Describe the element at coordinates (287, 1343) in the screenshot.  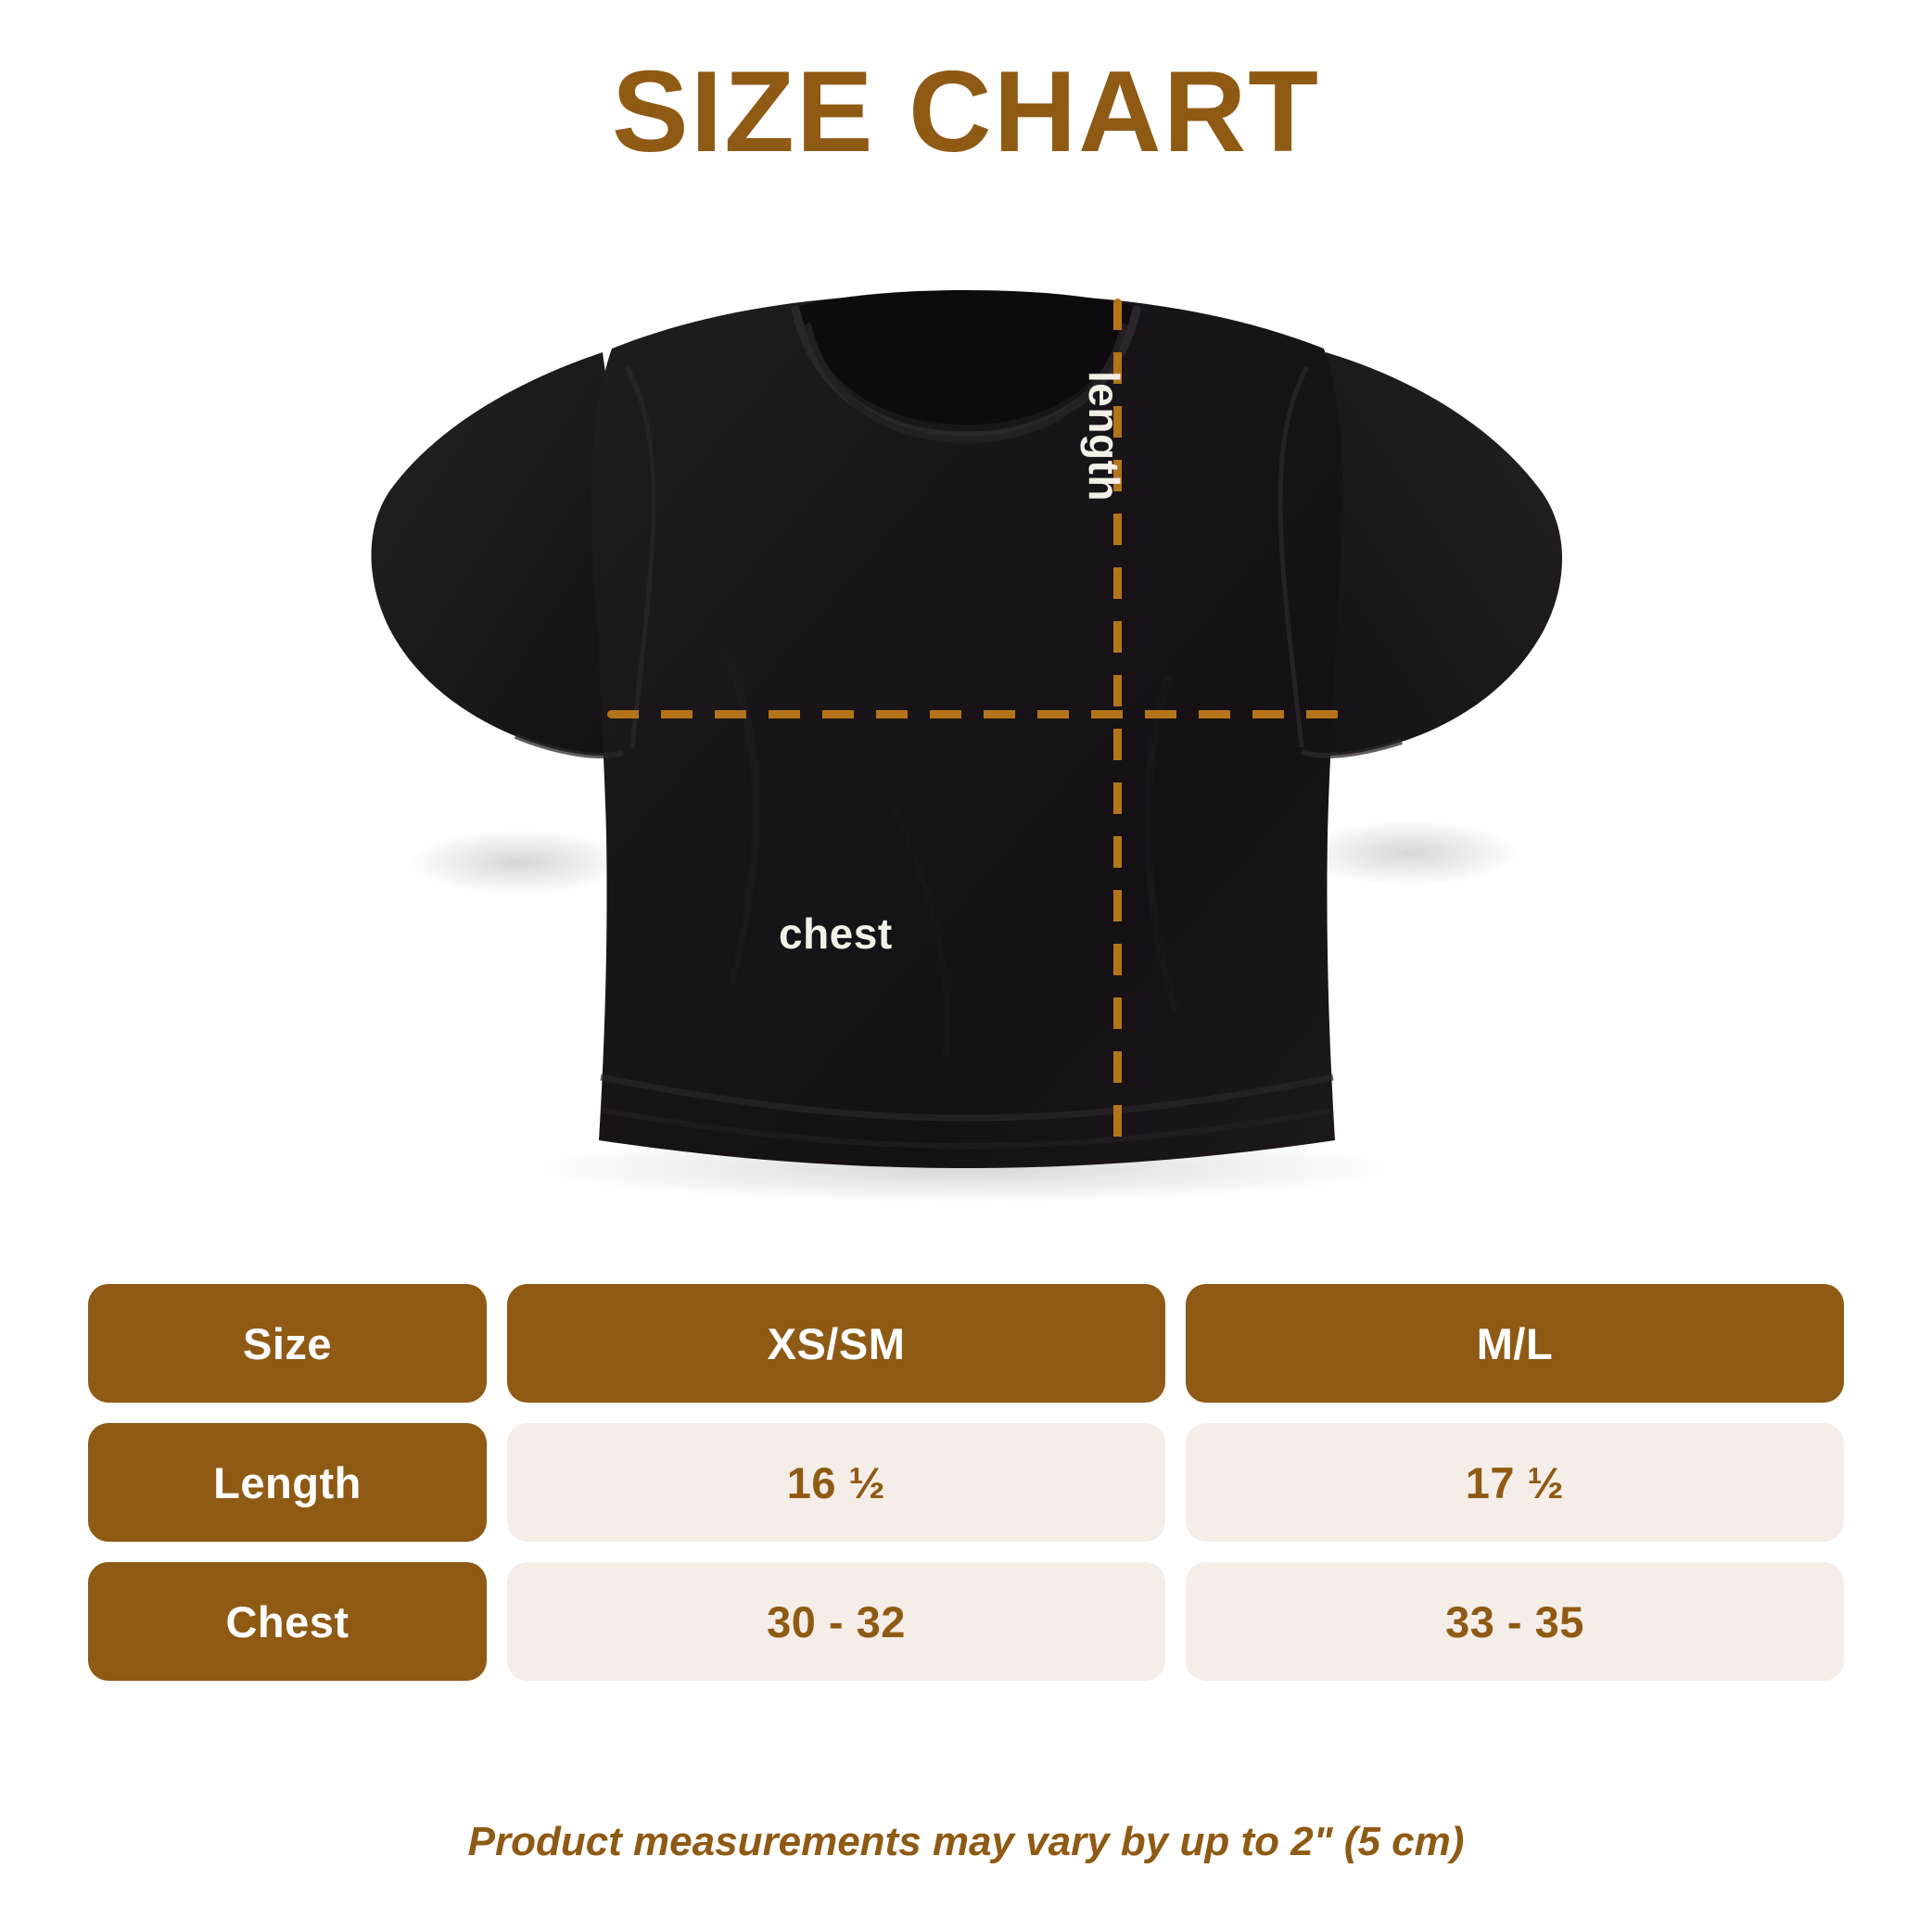
I see `header-cell-size: Size` at that location.